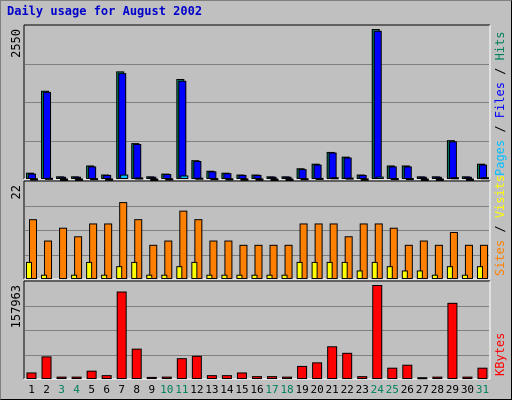 The image size is (512, 401). What do you see at coordinates (500, 45) in the screenshot?
I see `legend-hits: Hits` at bounding box center [500, 45].